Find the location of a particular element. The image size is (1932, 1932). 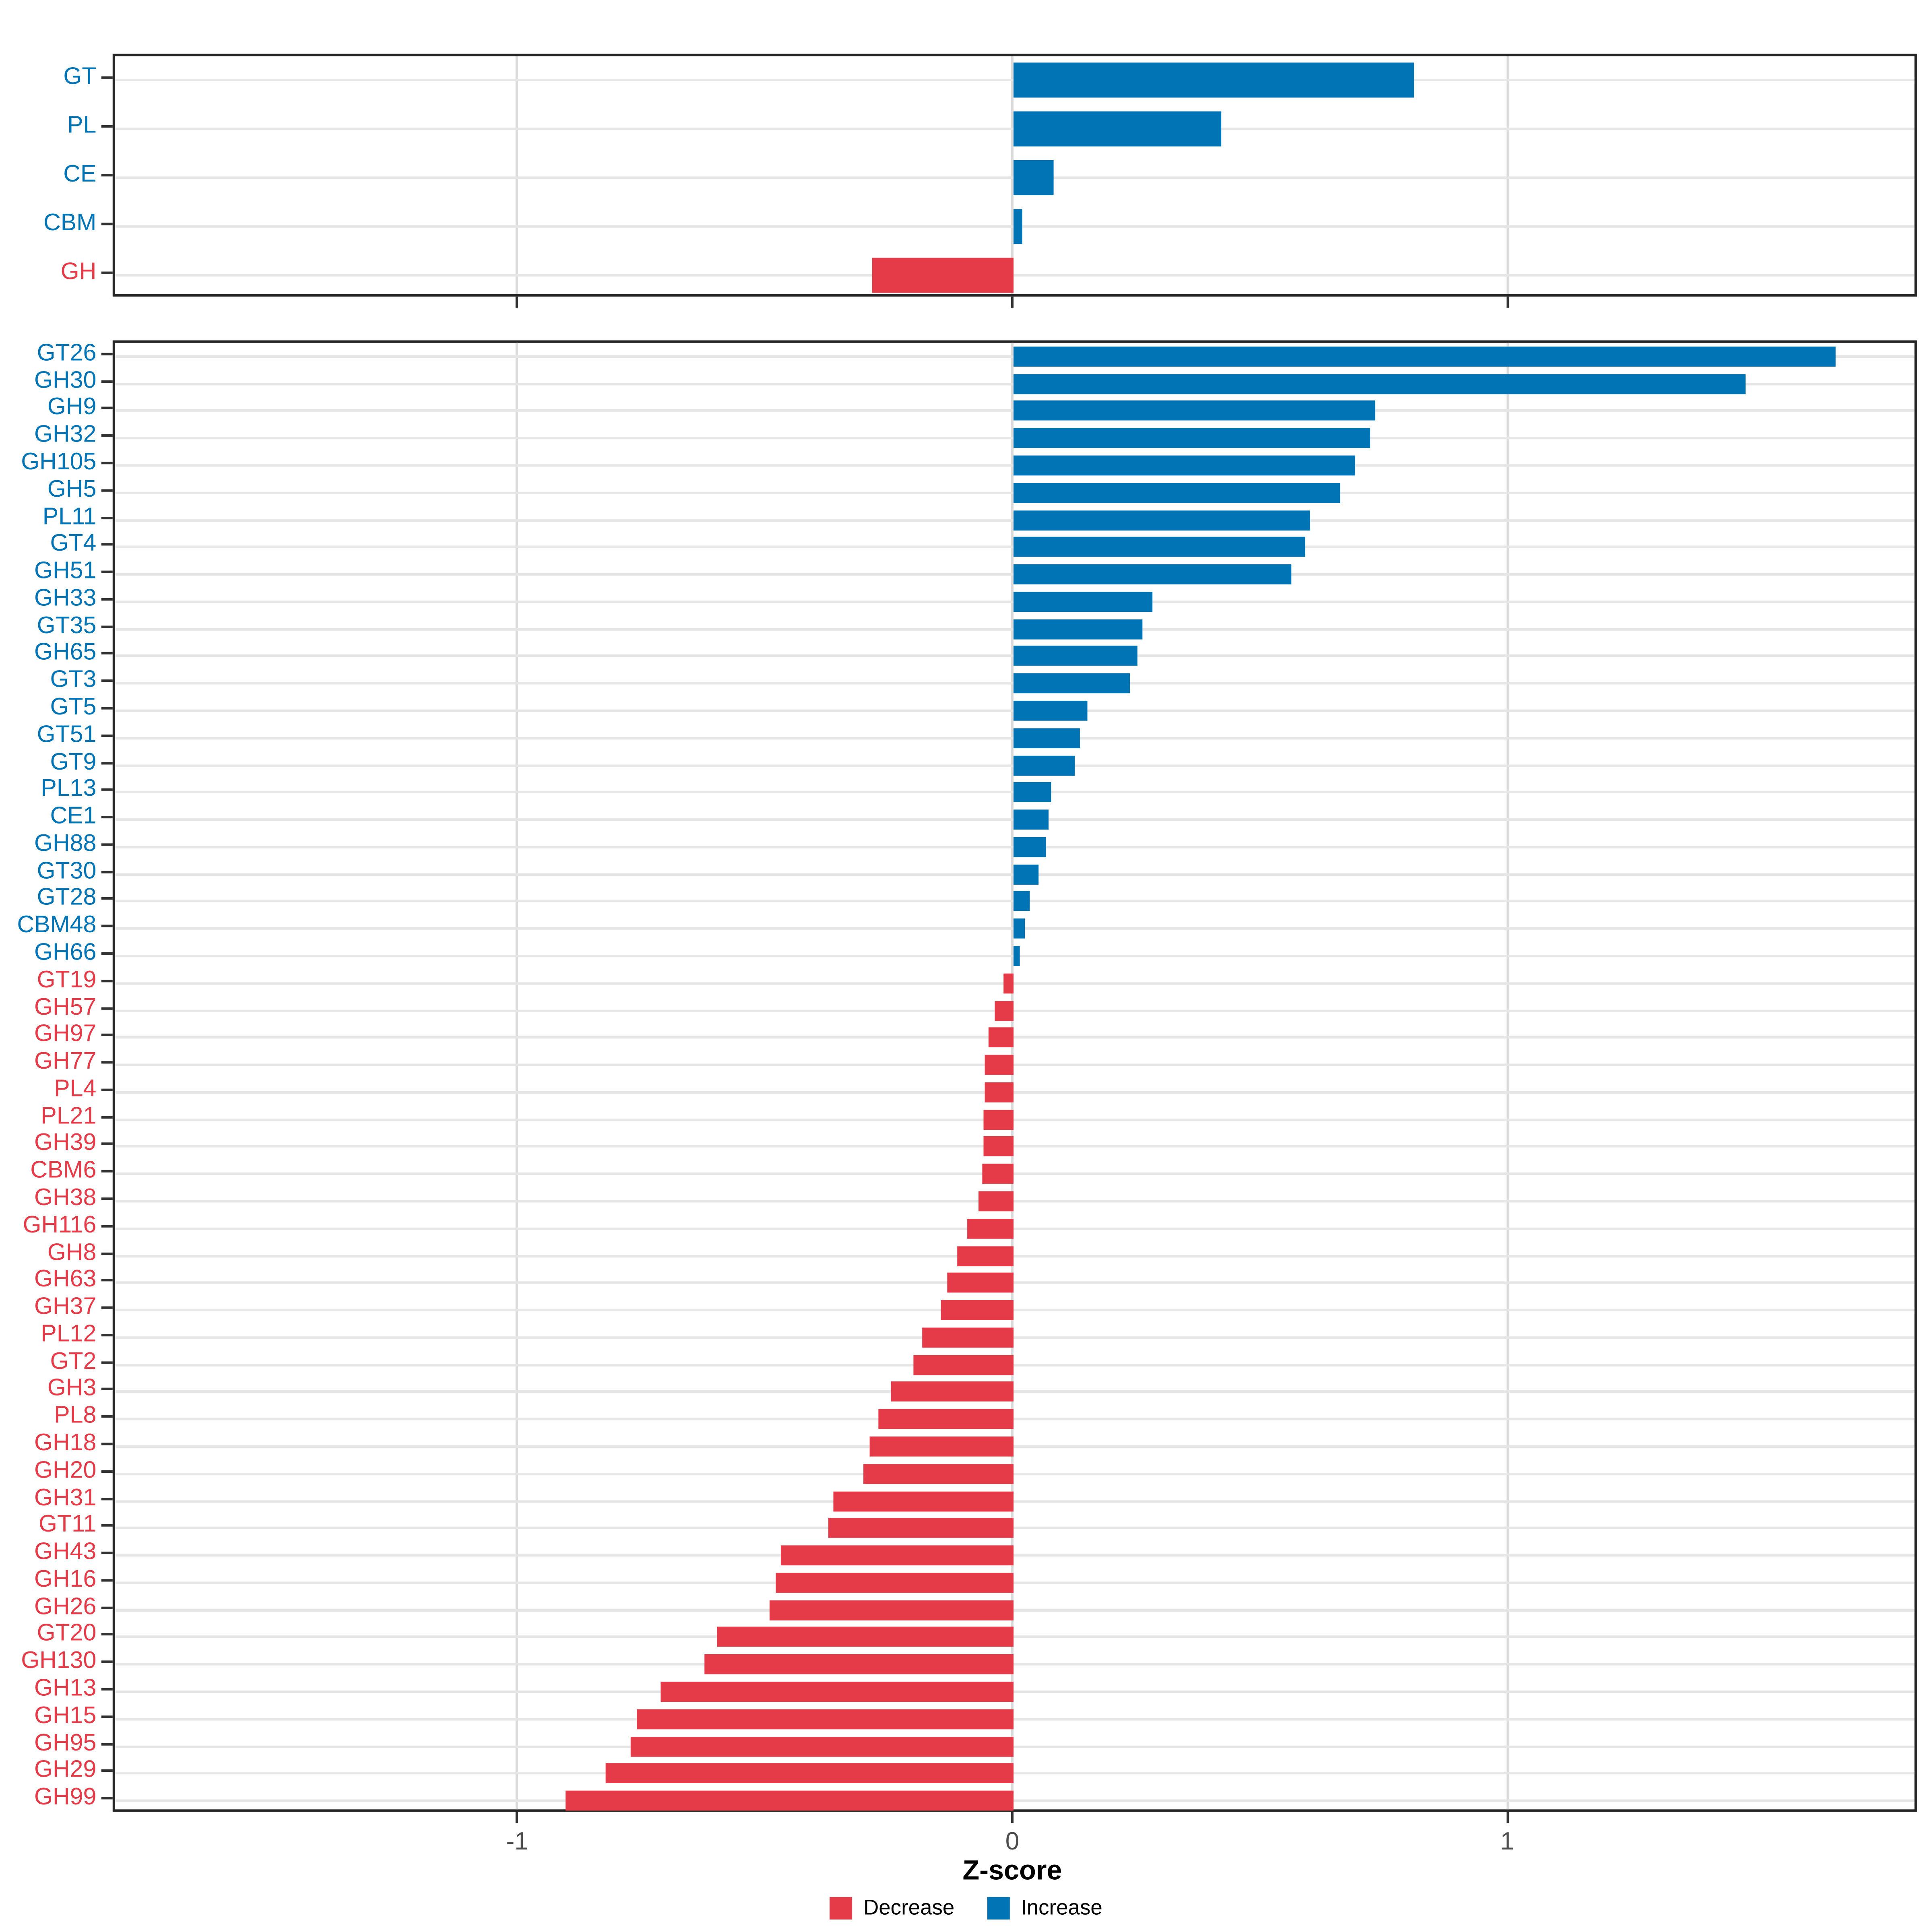

y-tick-GH8 is located at coordinates (107, 1253).